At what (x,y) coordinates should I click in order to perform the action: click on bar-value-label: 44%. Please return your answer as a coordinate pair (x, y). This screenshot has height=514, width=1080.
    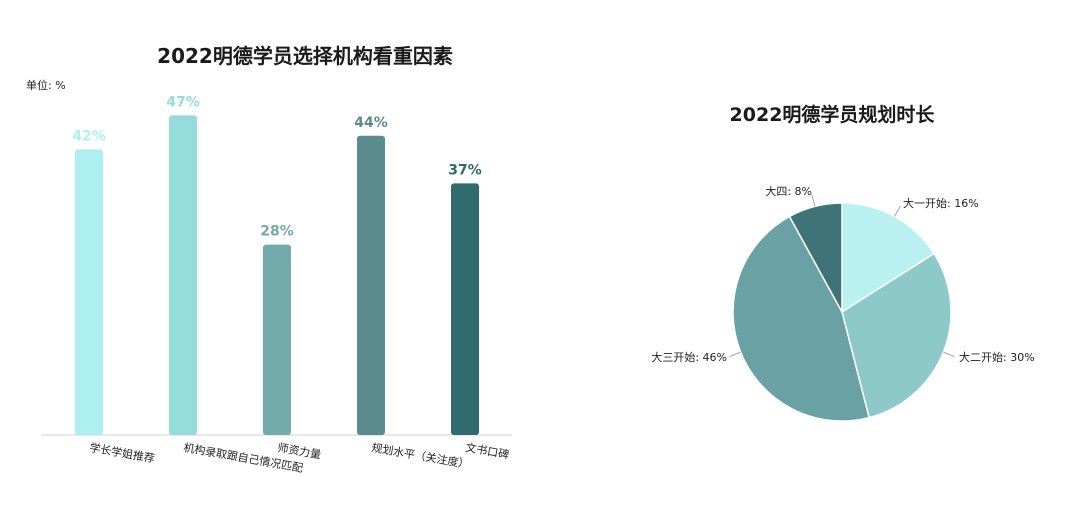
    Looking at the image, I should click on (371, 123).